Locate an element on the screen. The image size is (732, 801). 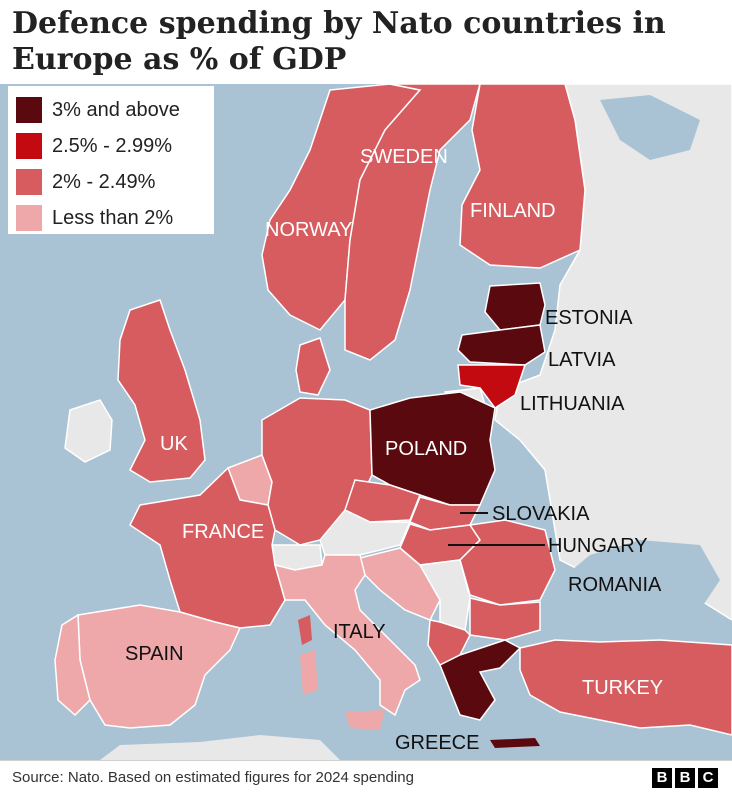
romania-shape is located at coordinates (507, 562).